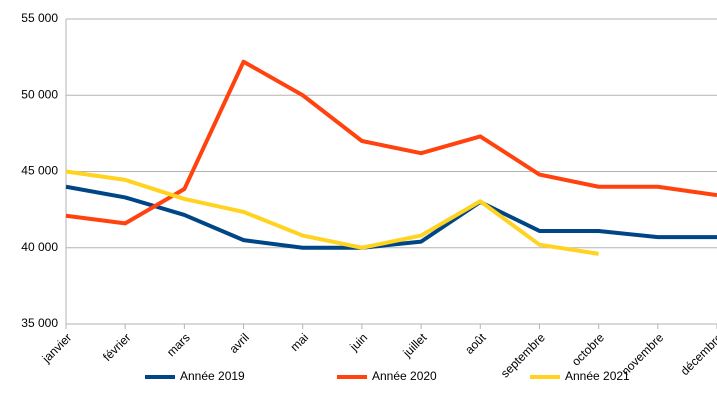  What do you see at coordinates (475, 343) in the screenshot?
I see `x-tick-label: août` at bounding box center [475, 343].